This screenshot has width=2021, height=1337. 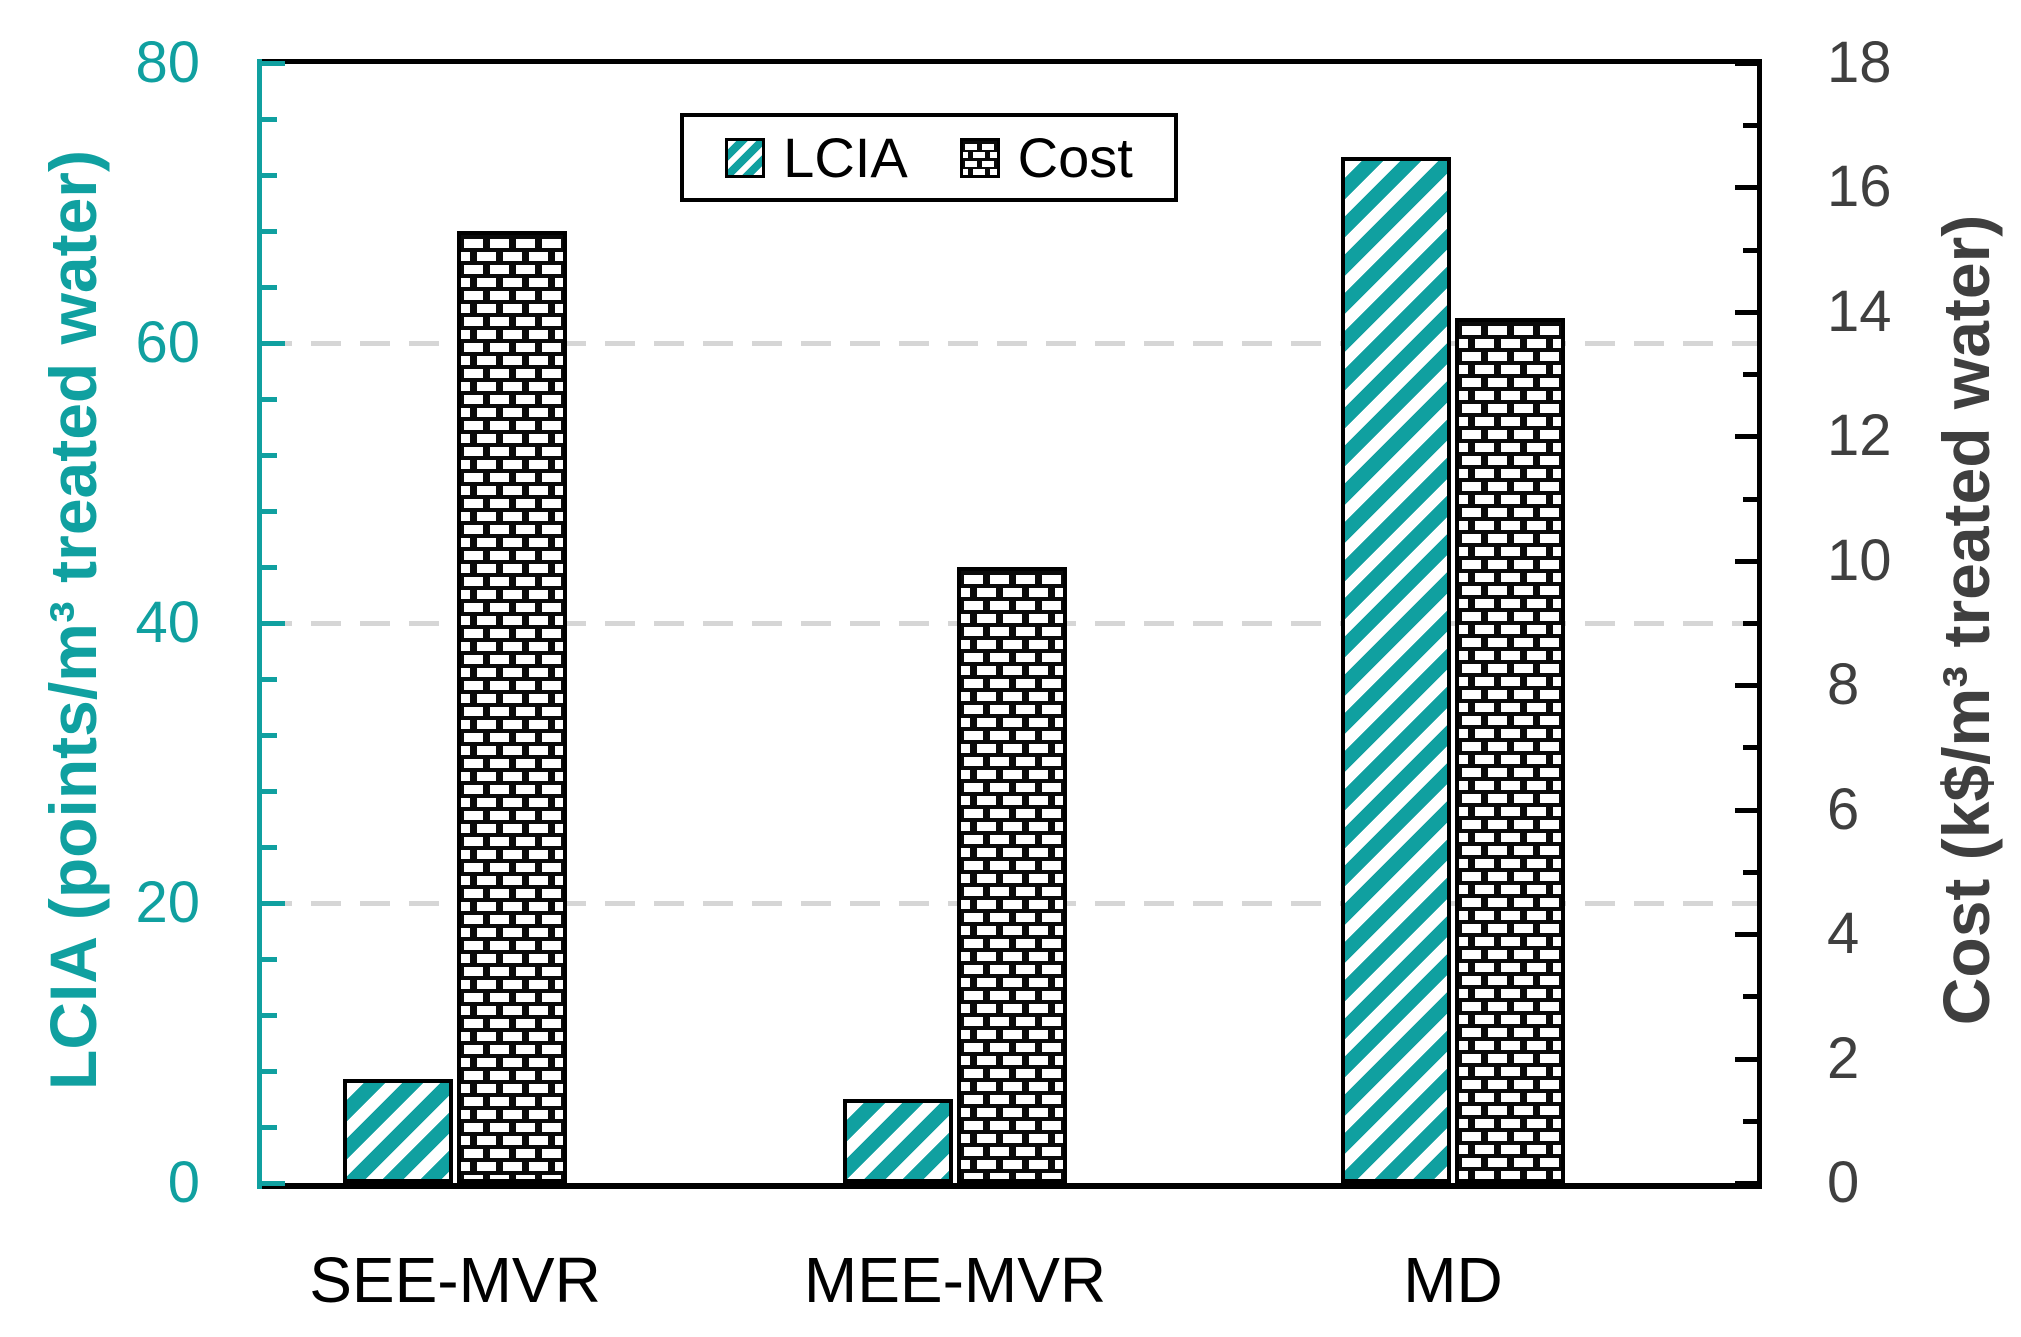 What do you see at coordinates (167, 62) in the screenshot?
I see `left-tick-label: 80` at bounding box center [167, 62].